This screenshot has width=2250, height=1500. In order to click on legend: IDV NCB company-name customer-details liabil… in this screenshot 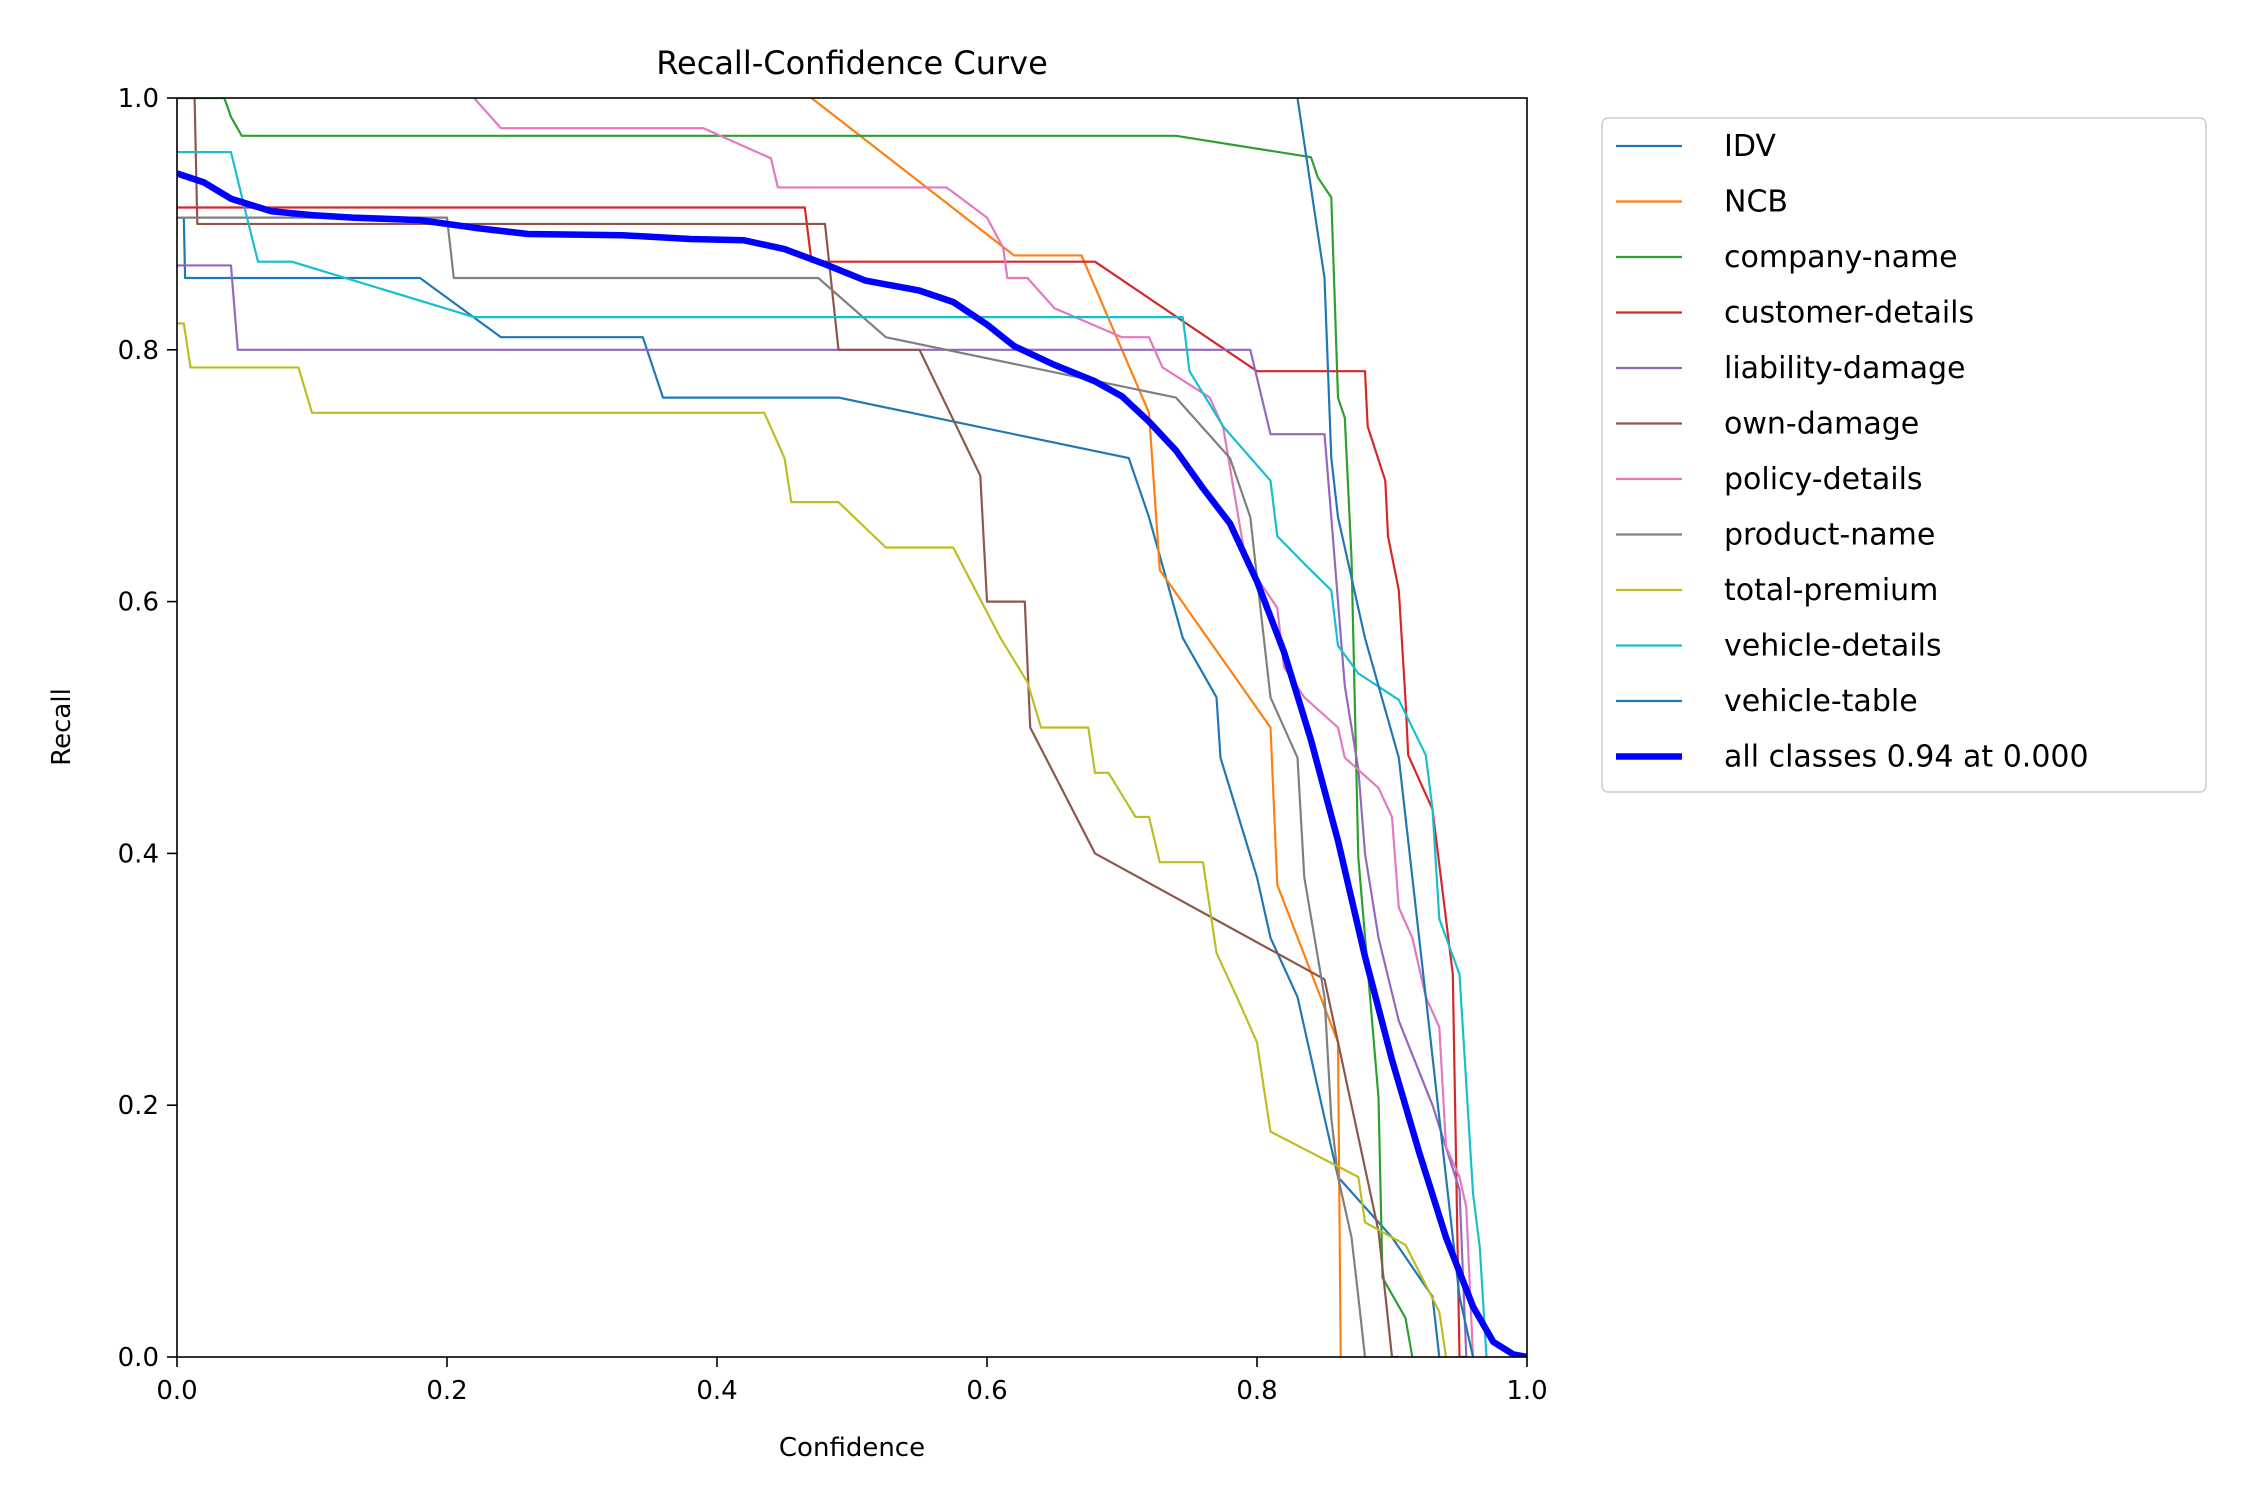, I will do `click(1904, 455)`.